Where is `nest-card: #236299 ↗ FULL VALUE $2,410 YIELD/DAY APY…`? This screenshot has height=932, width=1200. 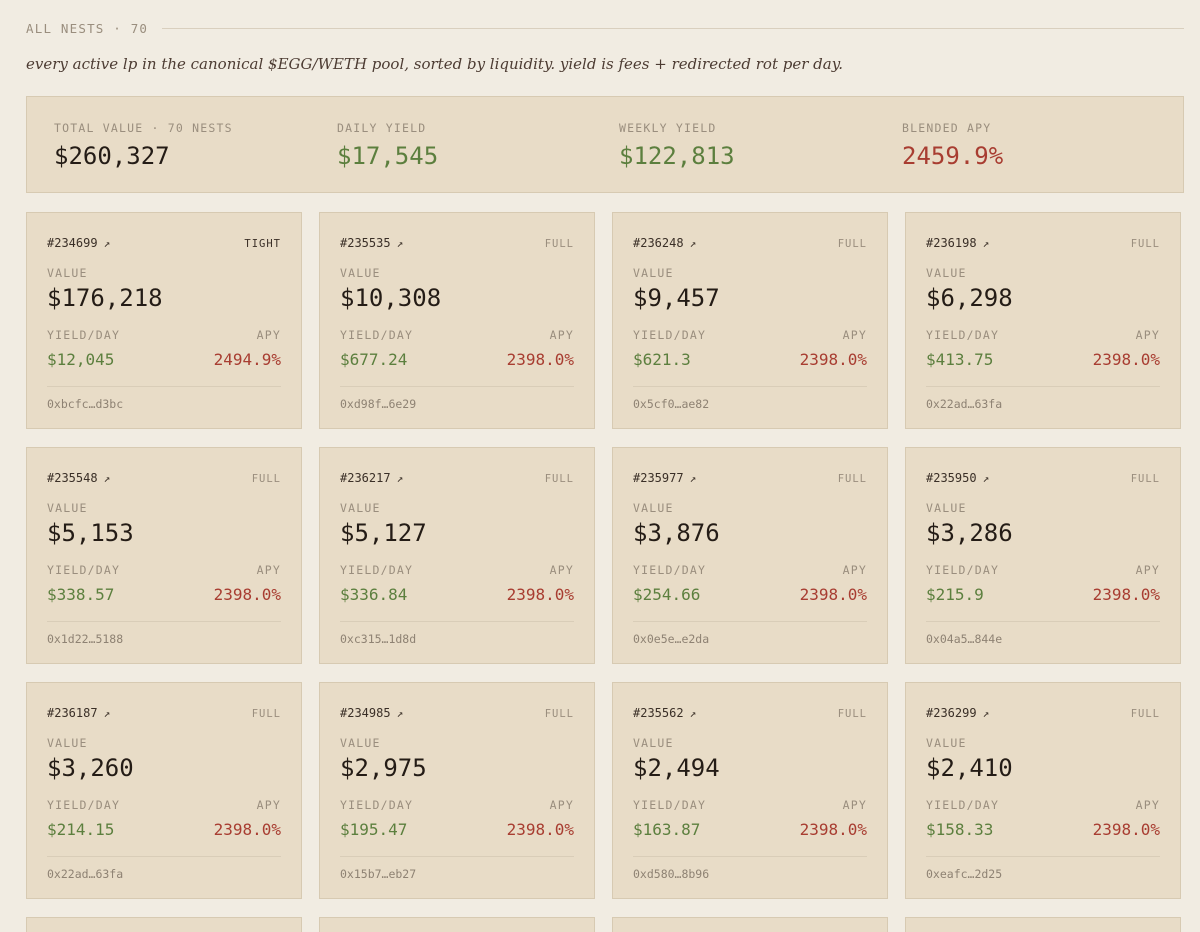 nest-card: #236299 ↗ FULL VALUE $2,410 YIELD/DAY APY… is located at coordinates (1043, 790).